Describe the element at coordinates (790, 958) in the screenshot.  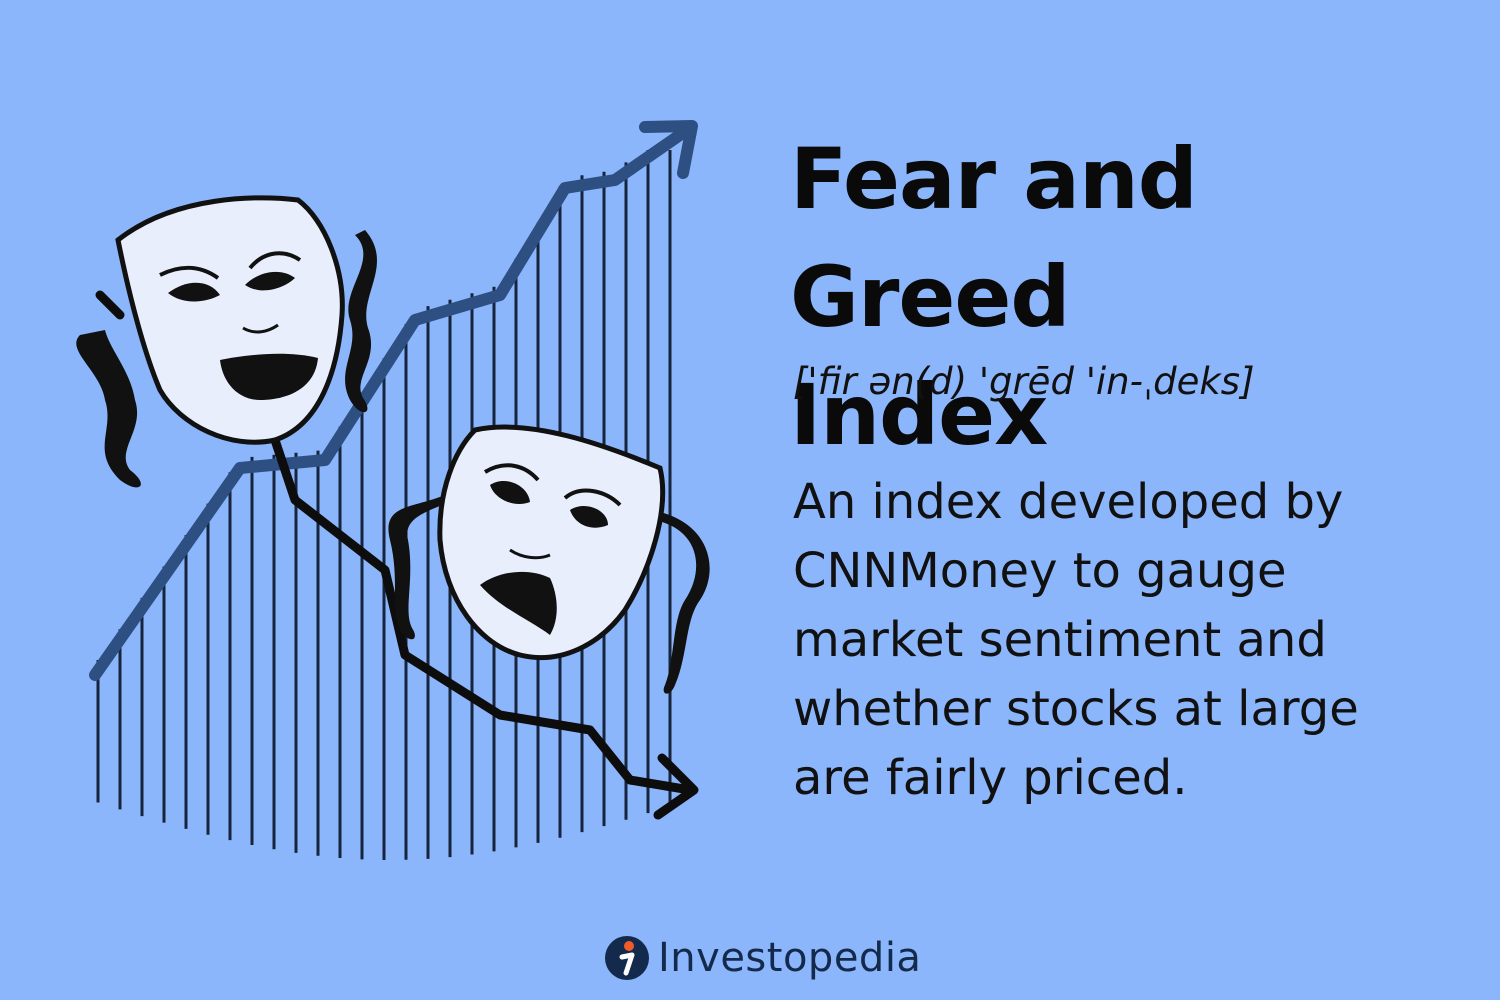
I see `brand-name: Investopedia` at that location.